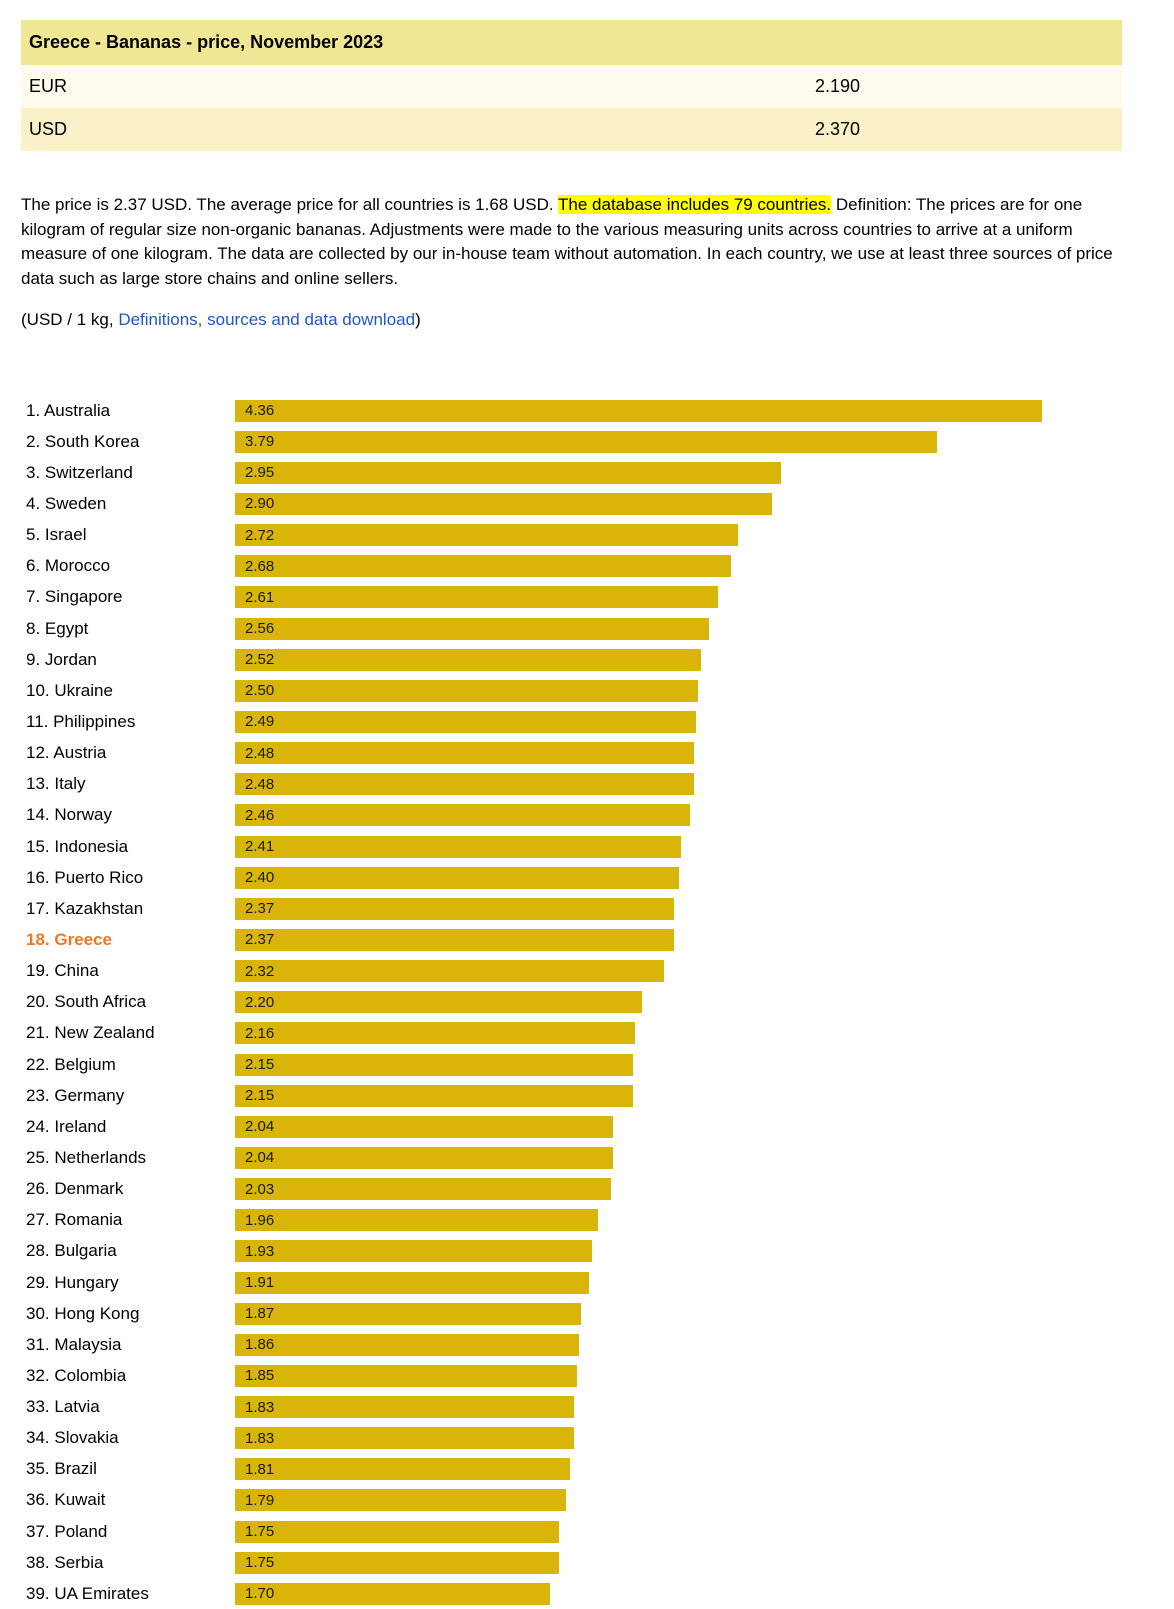  What do you see at coordinates (454, 908) in the screenshot?
I see `chart-bar: 2.37` at bounding box center [454, 908].